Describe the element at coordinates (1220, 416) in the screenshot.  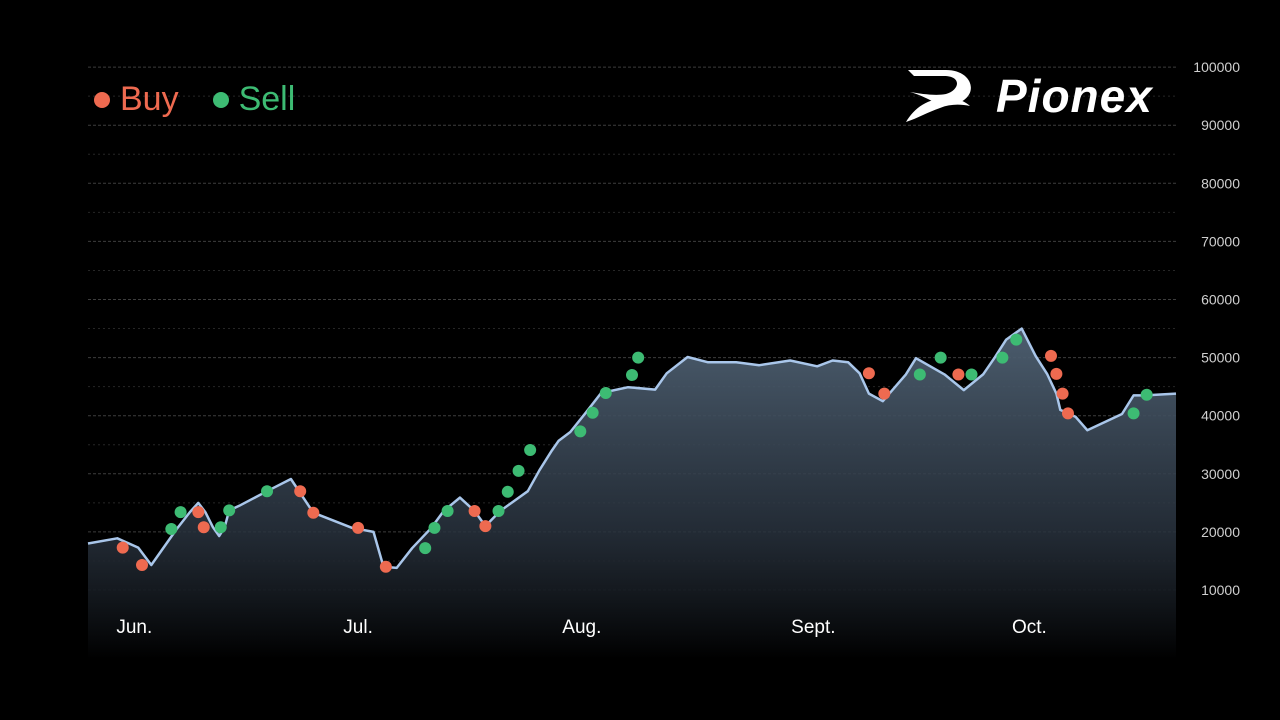
I see `y-tick-label: 40000` at that location.